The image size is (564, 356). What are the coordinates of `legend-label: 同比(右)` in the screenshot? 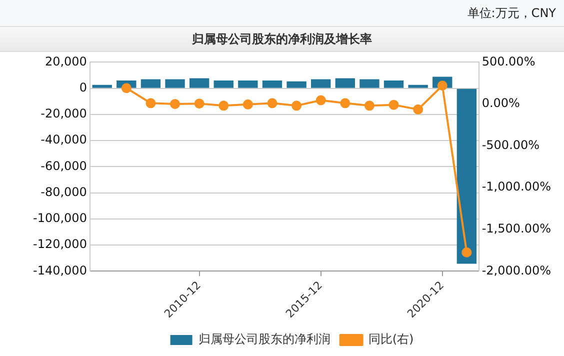 It's located at (391, 339).